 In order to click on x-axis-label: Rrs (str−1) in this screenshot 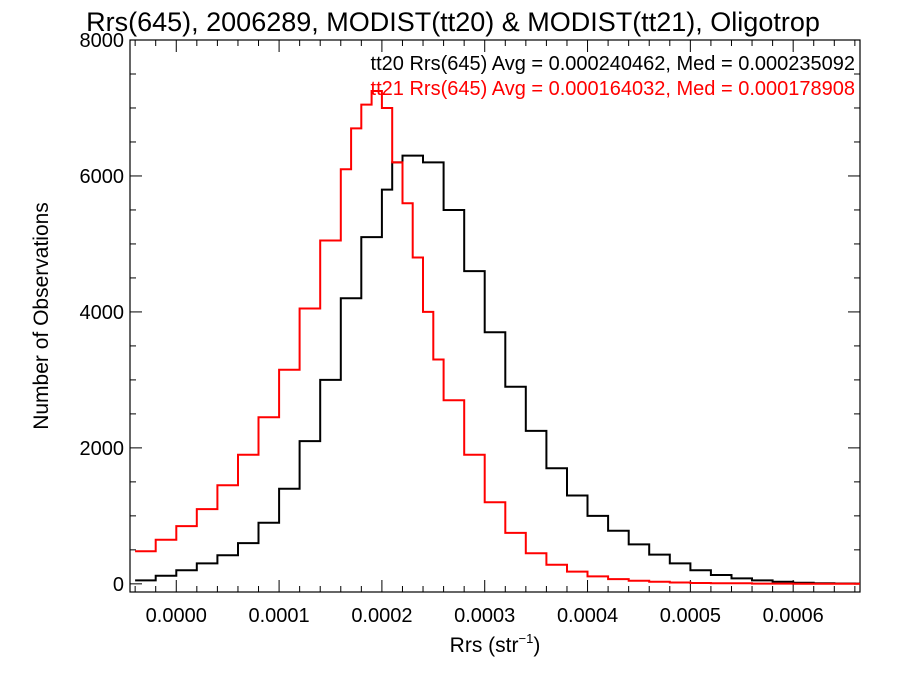, I will do `click(495, 644)`.